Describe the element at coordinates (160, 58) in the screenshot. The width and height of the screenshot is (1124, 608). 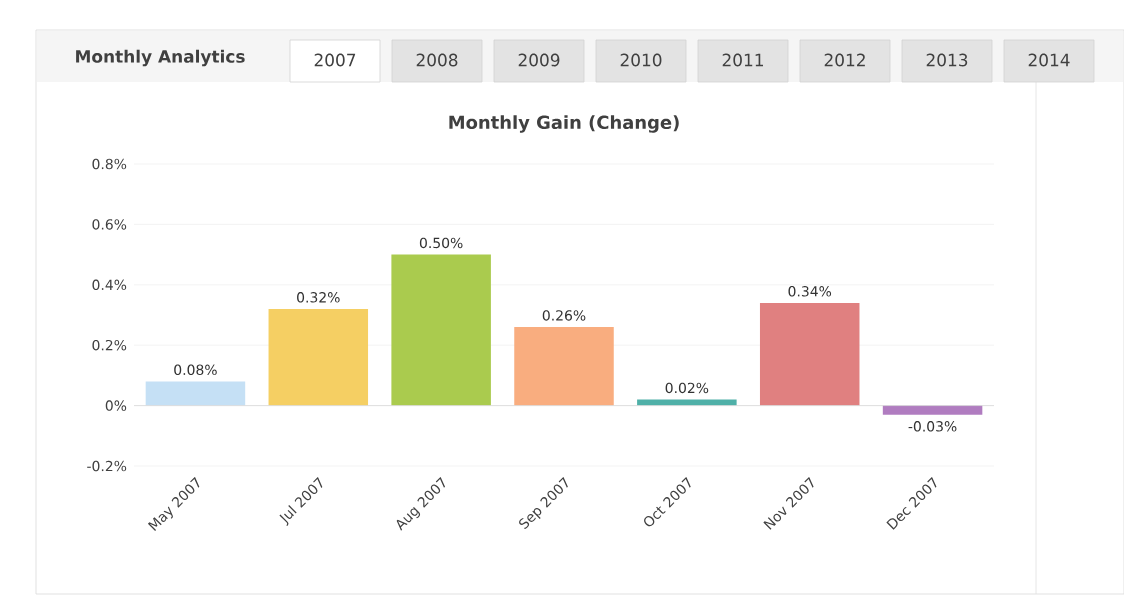
I see `text: Monthly Analytics` at that location.